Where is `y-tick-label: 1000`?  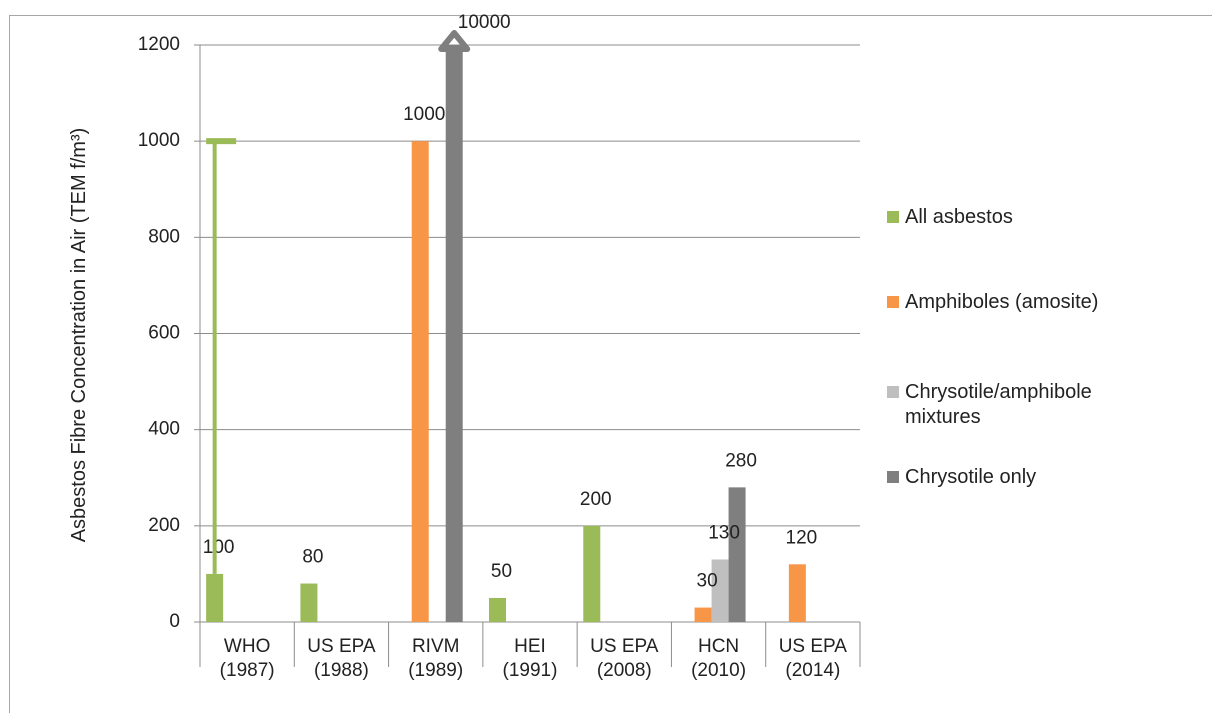 y-tick-label: 1000 is located at coordinates (159, 140).